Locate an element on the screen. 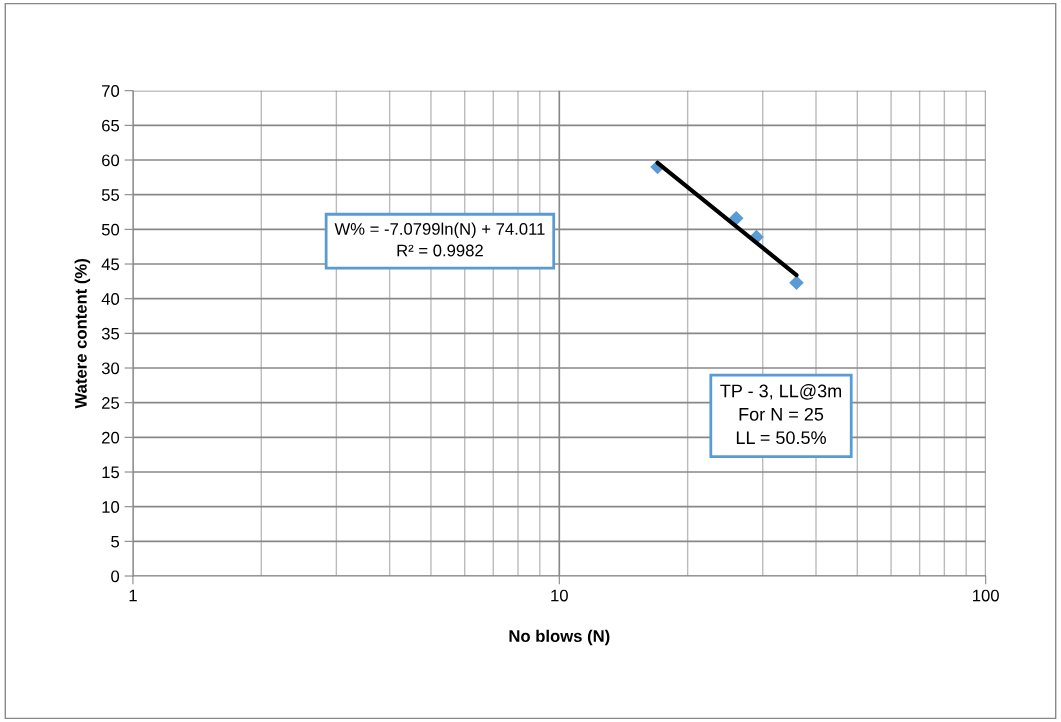  x-axis-title: No blows (N) is located at coordinates (559, 637).